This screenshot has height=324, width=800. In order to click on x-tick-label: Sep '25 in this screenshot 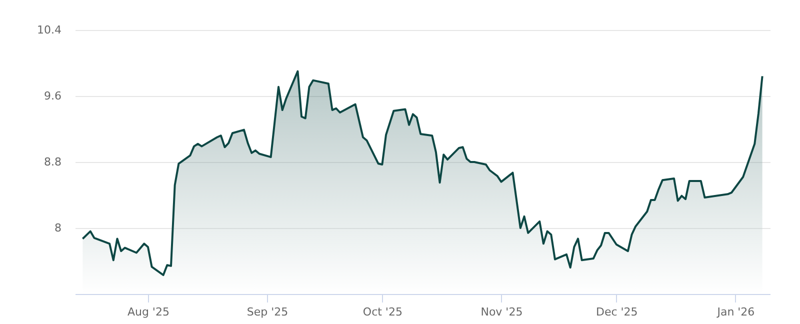, I will do `click(267, 312)`.